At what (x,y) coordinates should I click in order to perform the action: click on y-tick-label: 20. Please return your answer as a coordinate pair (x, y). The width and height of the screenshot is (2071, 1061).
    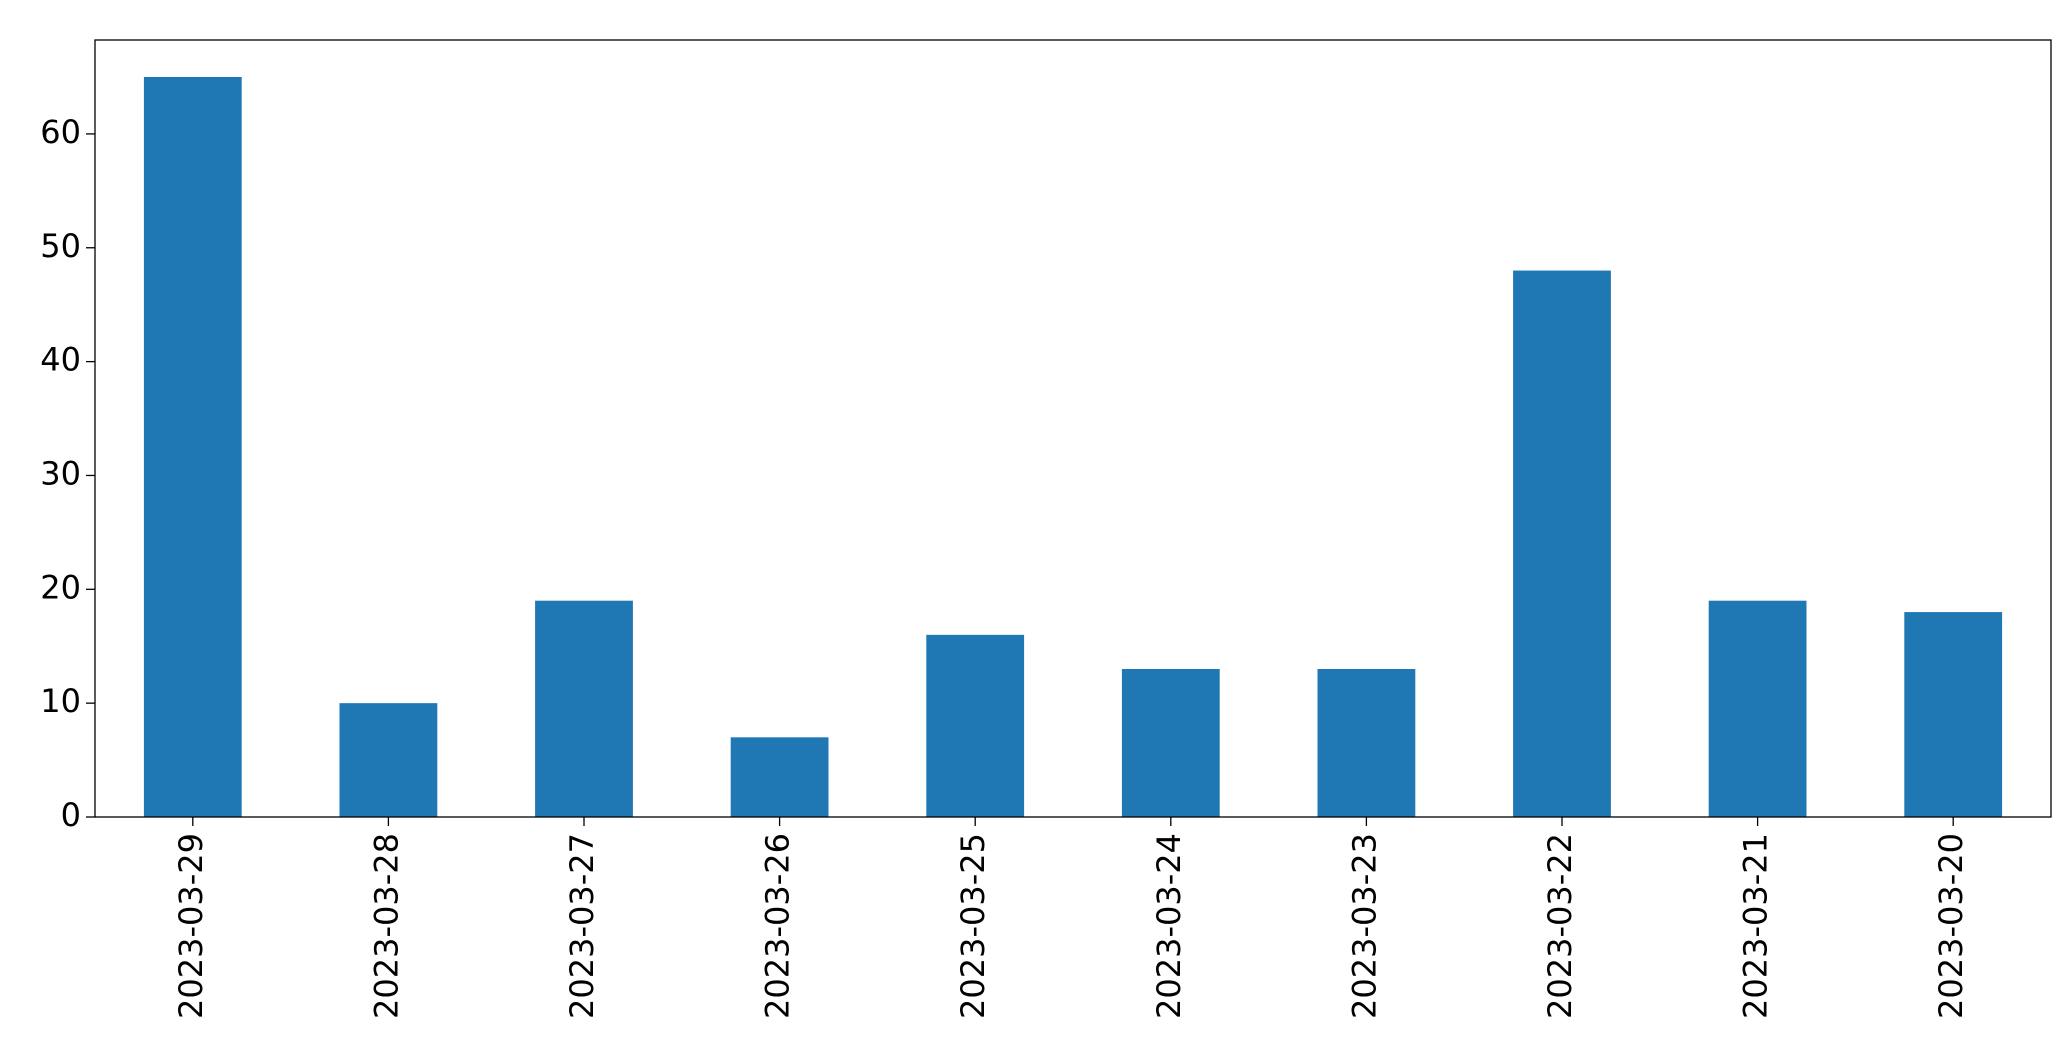
    Looking at the image, I should click on (60, 587).